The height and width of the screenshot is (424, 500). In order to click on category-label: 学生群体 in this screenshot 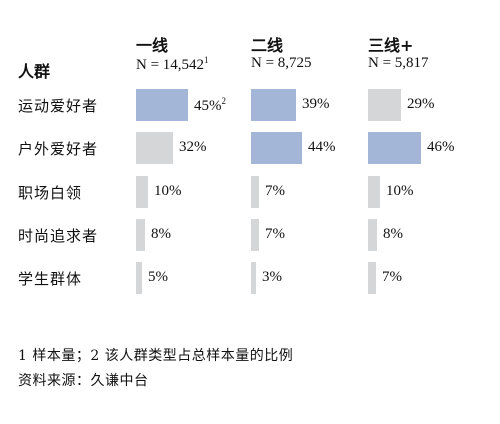, I will do `click(50, 279)`.